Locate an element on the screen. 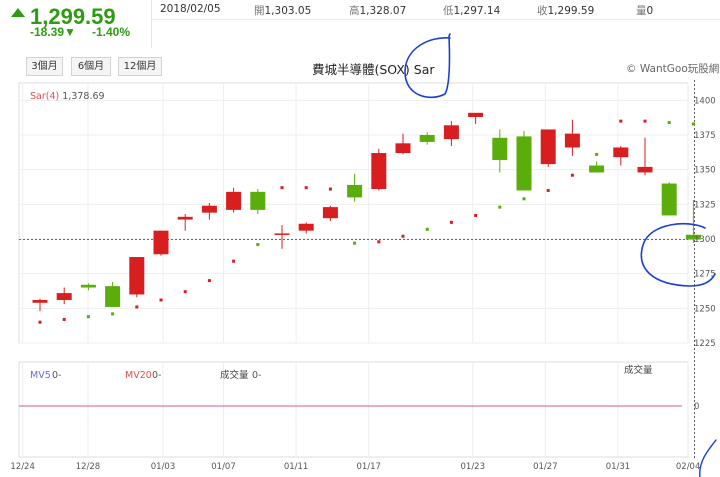 This screenshot has height=477, width=720. price-panel: 1,299.59 -18.39▼ -1.40% is located at coordinates (76, 24).